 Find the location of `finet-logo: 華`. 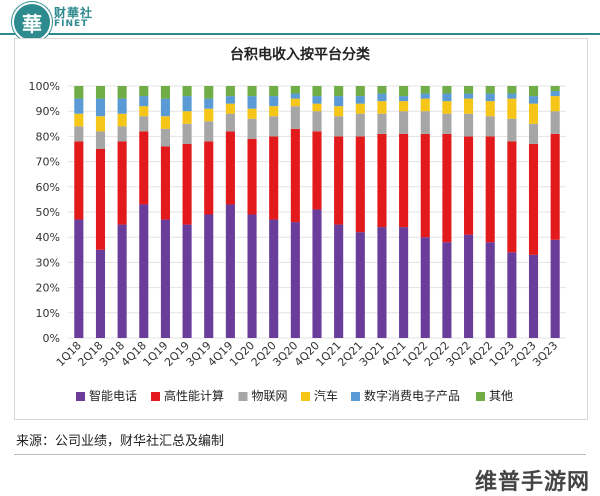

finet-logo: 華 is located at coordinates (32, 22).